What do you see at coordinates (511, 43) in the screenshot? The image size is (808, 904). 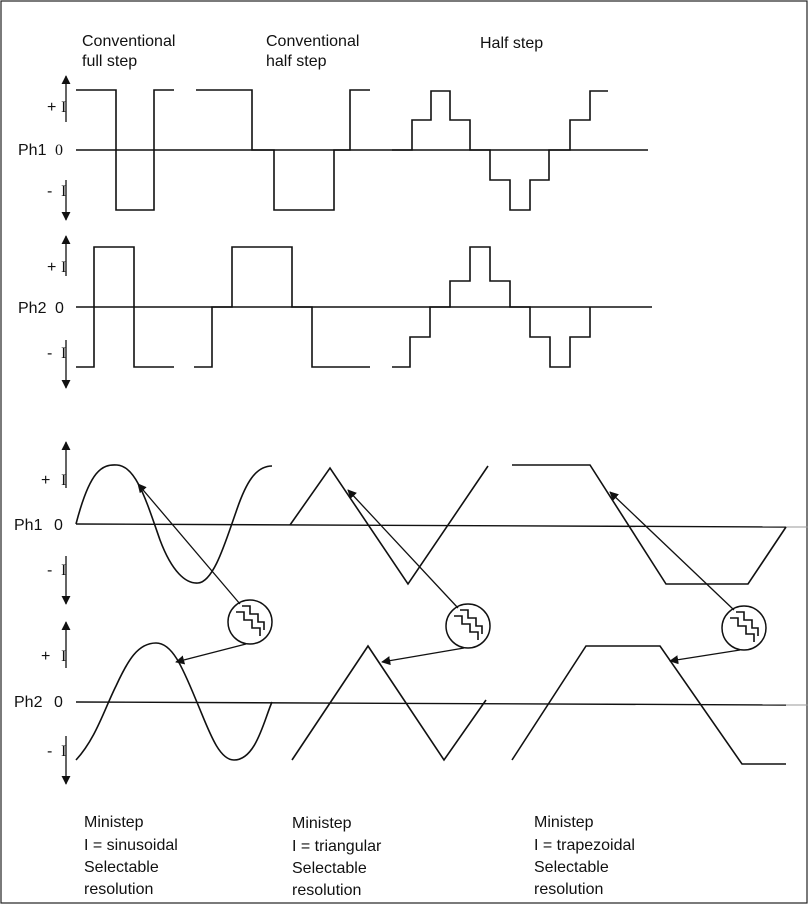 I see `header-half-step: Half step` at bounding box center [511, 43].